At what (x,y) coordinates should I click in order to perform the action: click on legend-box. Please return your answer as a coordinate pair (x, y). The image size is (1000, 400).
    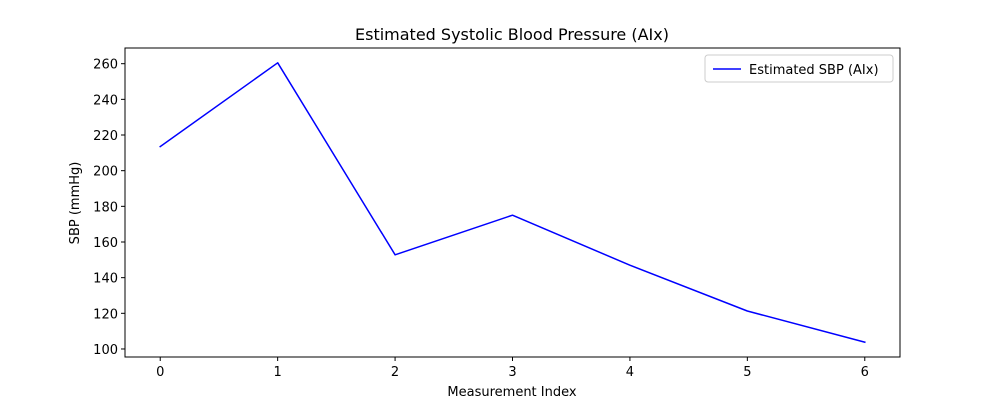
    Looking at the image, I should click on (799, 68).